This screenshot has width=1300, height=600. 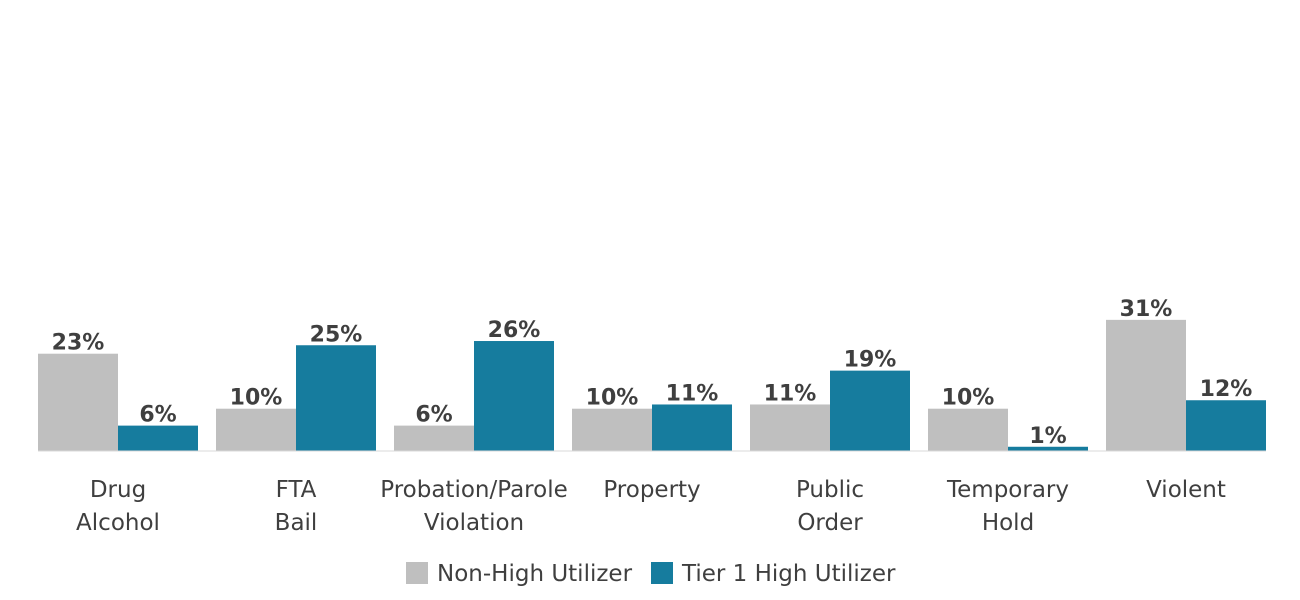 What do you see at coordinates (296, 523) in the screenshot?
I see `tick-label-1-1: Bail` at bounding box center [296, 523].